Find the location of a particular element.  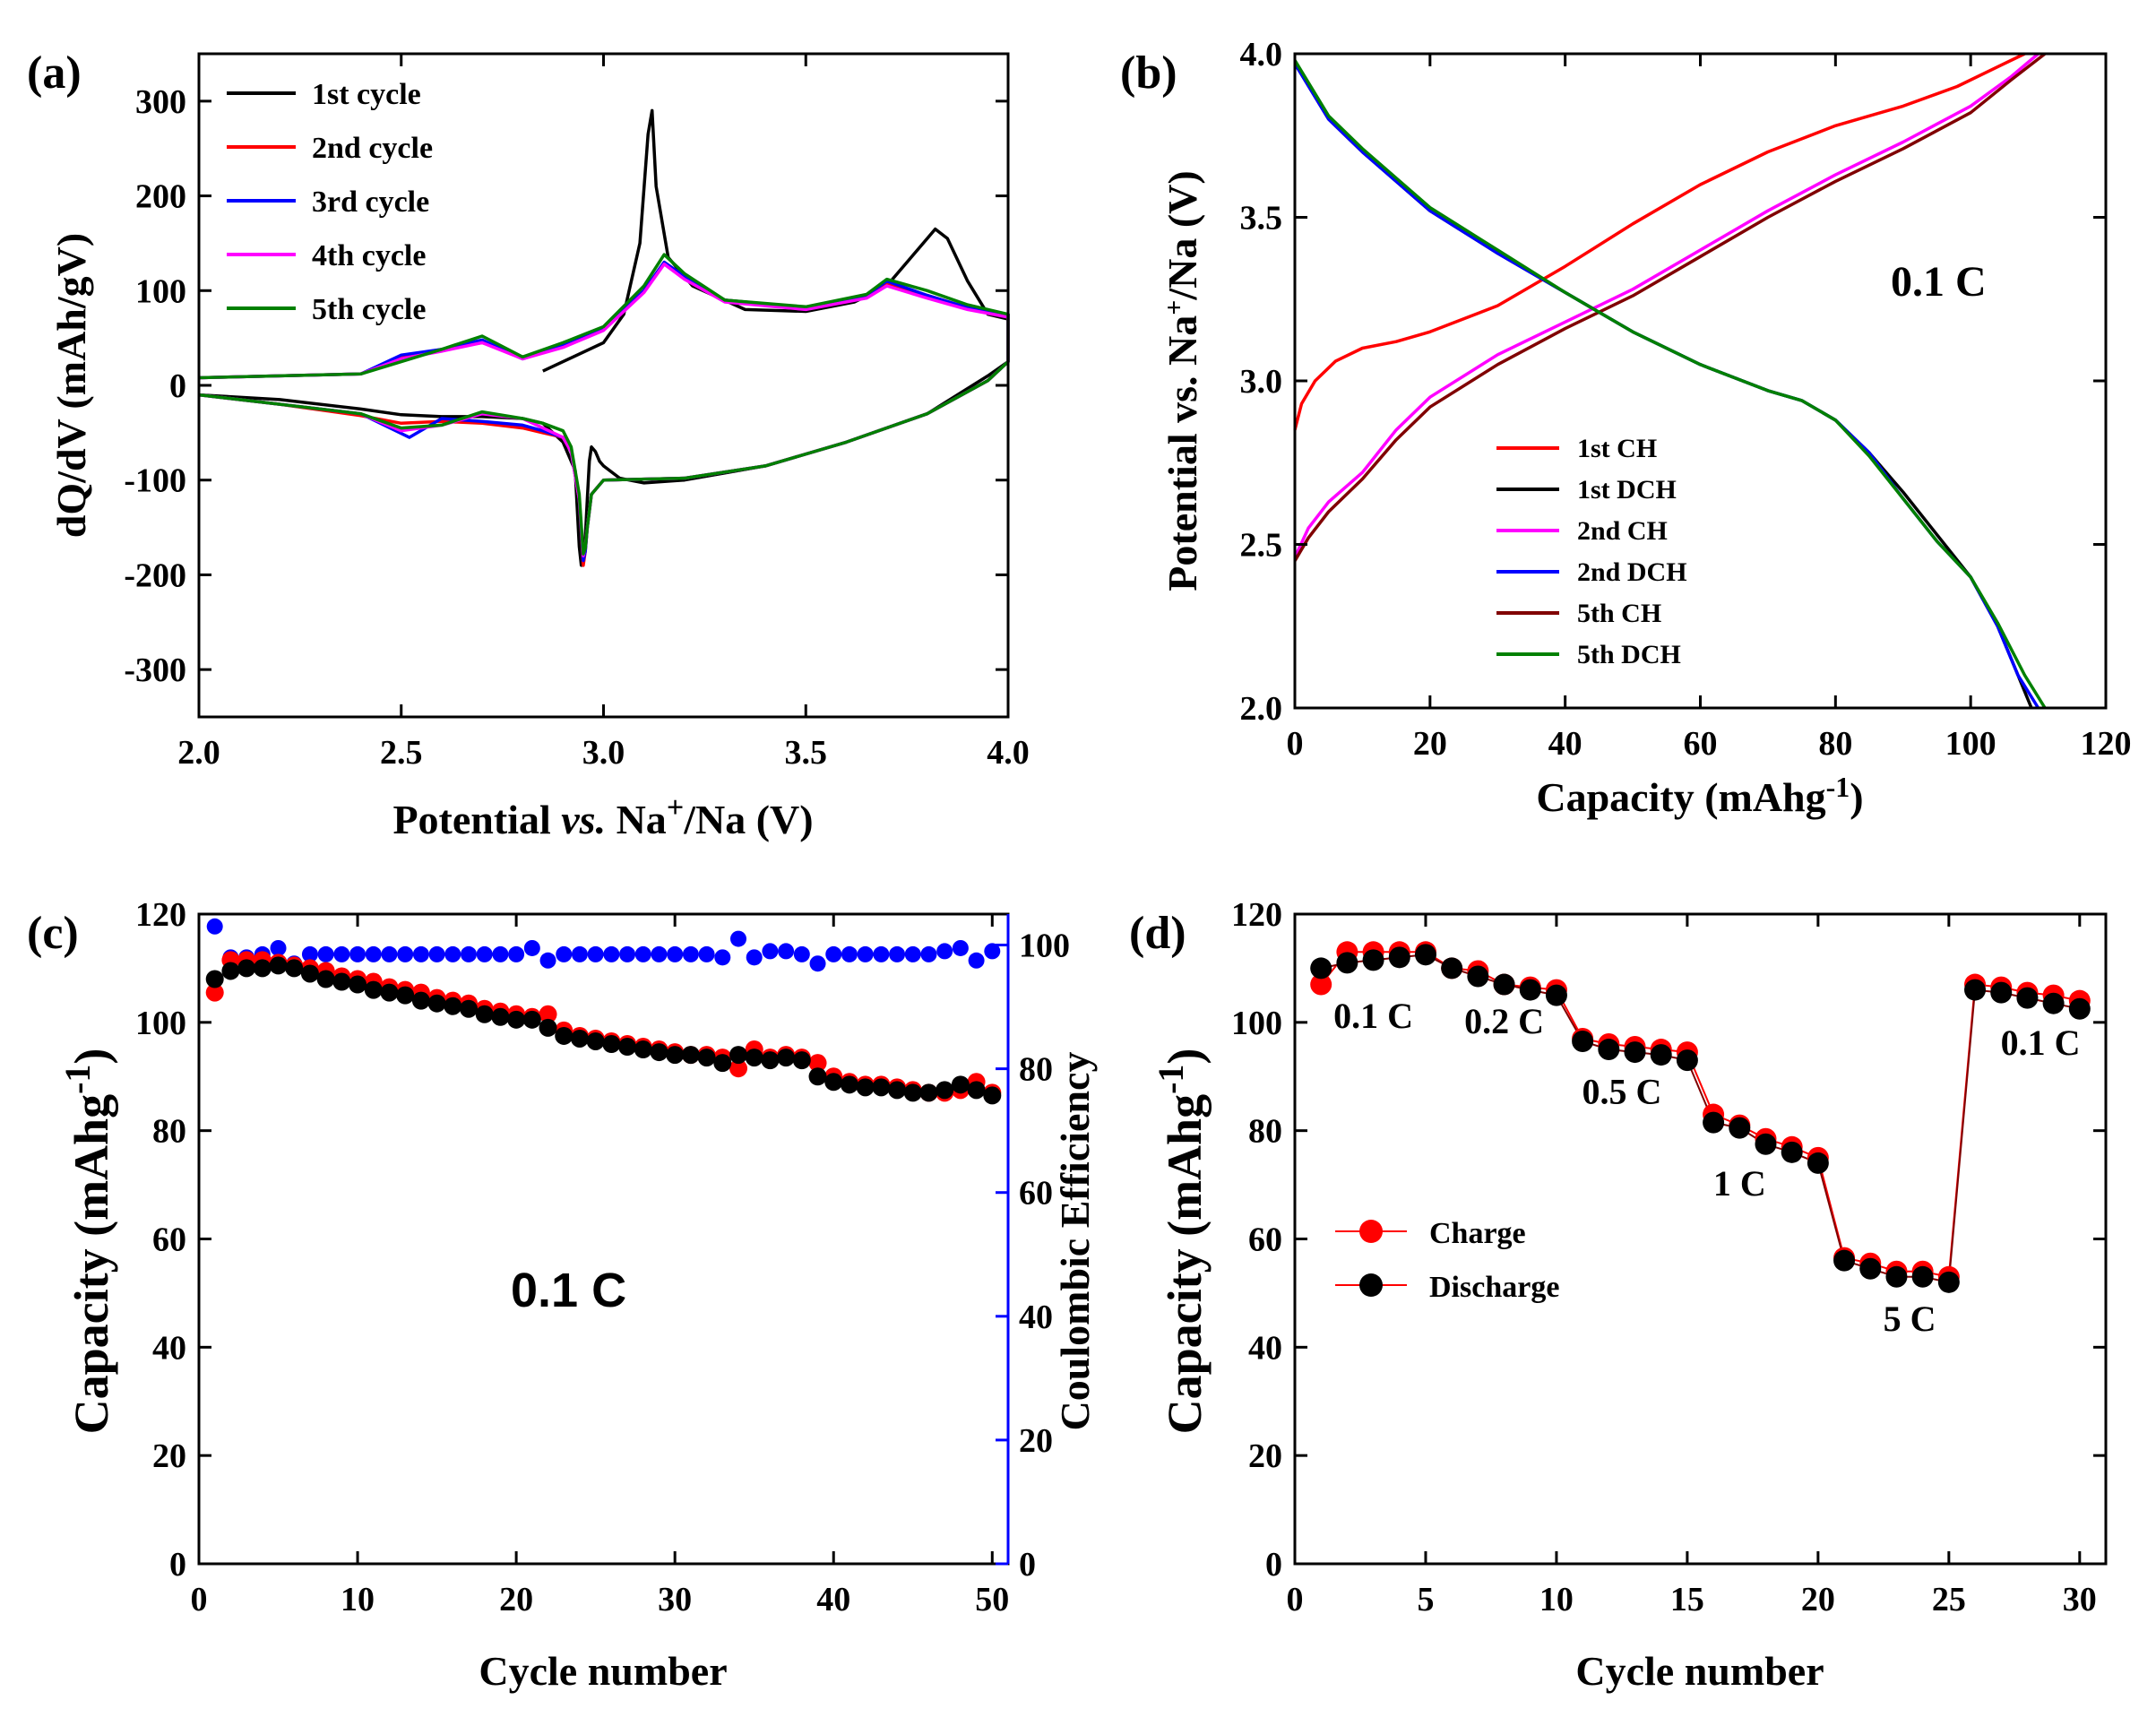

legend-label: 2nd DCH is located at coordinates (1632, 572).